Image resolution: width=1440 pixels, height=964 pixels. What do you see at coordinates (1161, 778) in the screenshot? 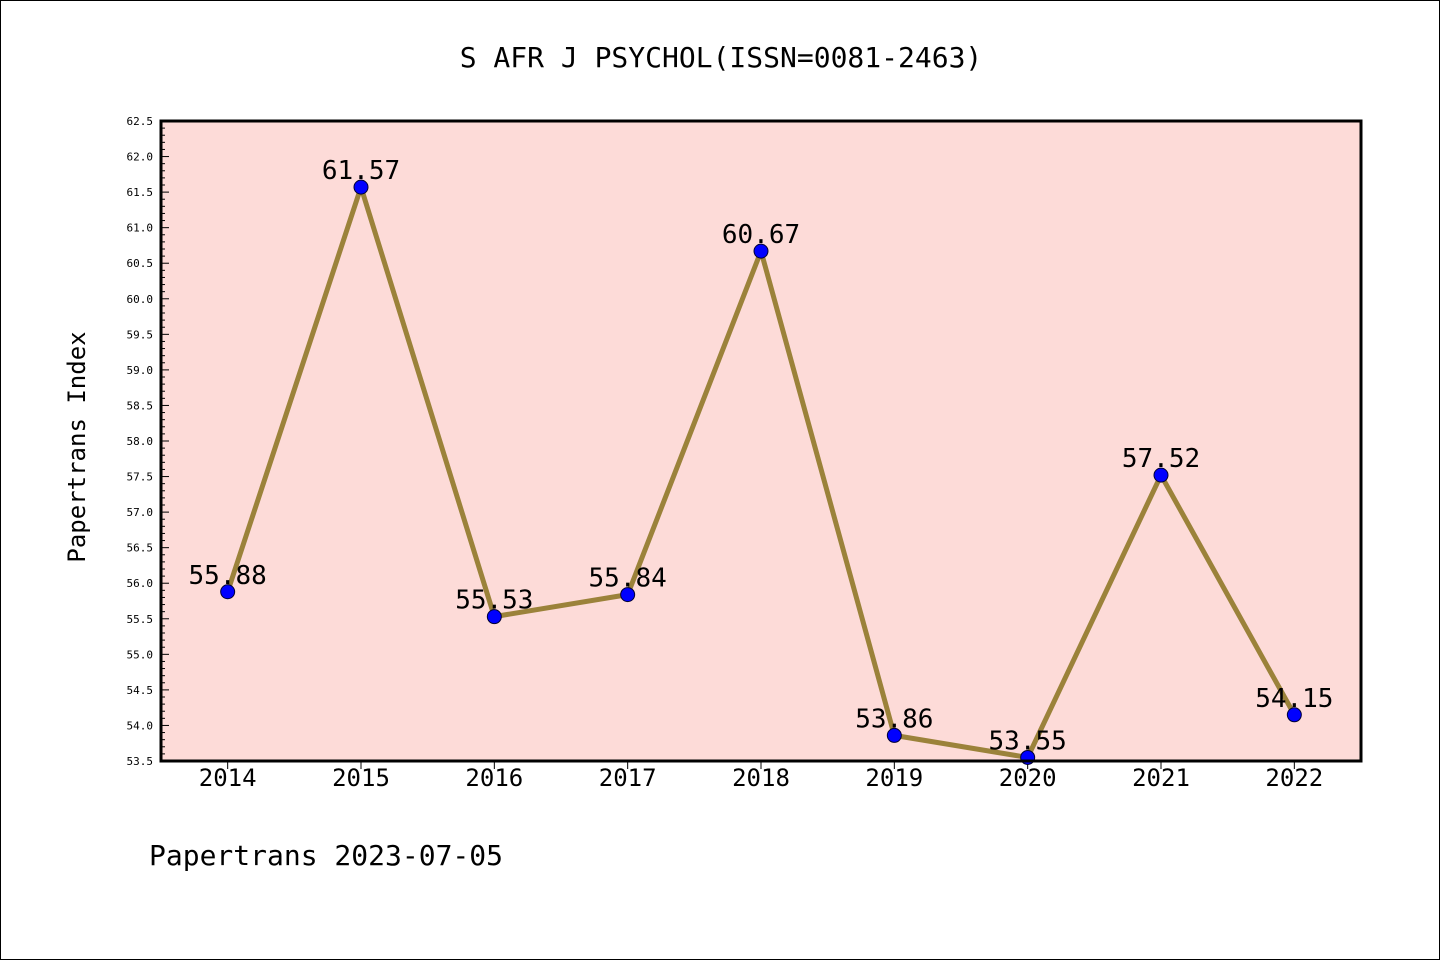
I see `x-tick-label: 2021` at bounding box center [1161, 778].